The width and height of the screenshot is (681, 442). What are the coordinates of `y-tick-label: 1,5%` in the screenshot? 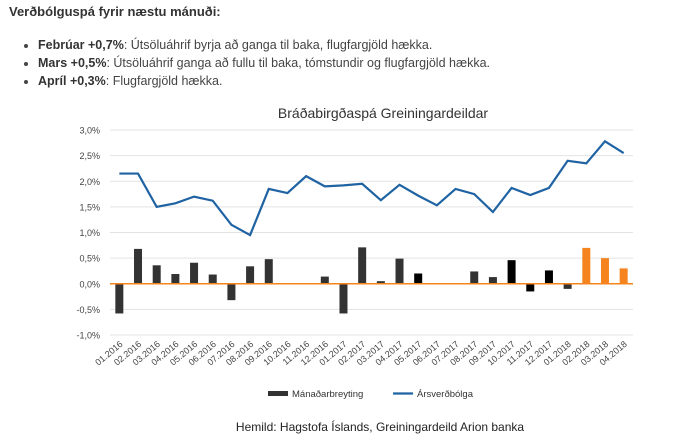 It's located at (89, 207).